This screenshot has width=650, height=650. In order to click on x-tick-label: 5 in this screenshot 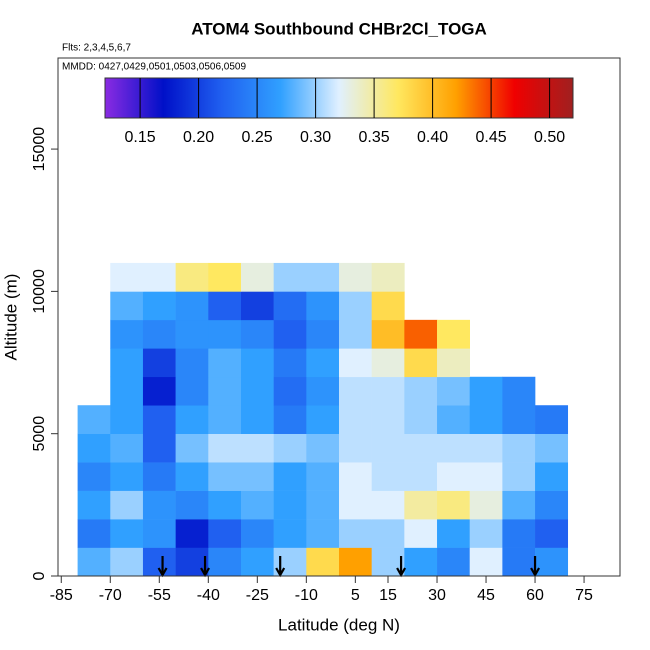, I will do `click(355, 595)`.